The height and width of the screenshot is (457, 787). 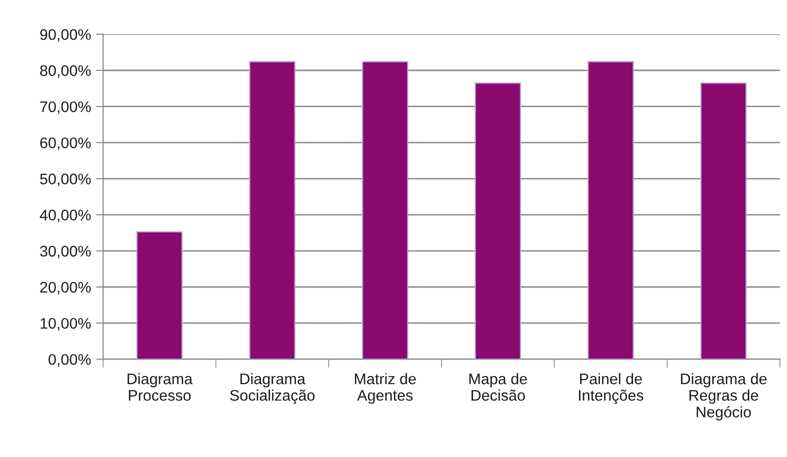 What do you see at coordinates (724, 396) in the screenshot?
I see `x-tick-label: Diagrama de Regras de Negócio` at bounding box center [724, 396].